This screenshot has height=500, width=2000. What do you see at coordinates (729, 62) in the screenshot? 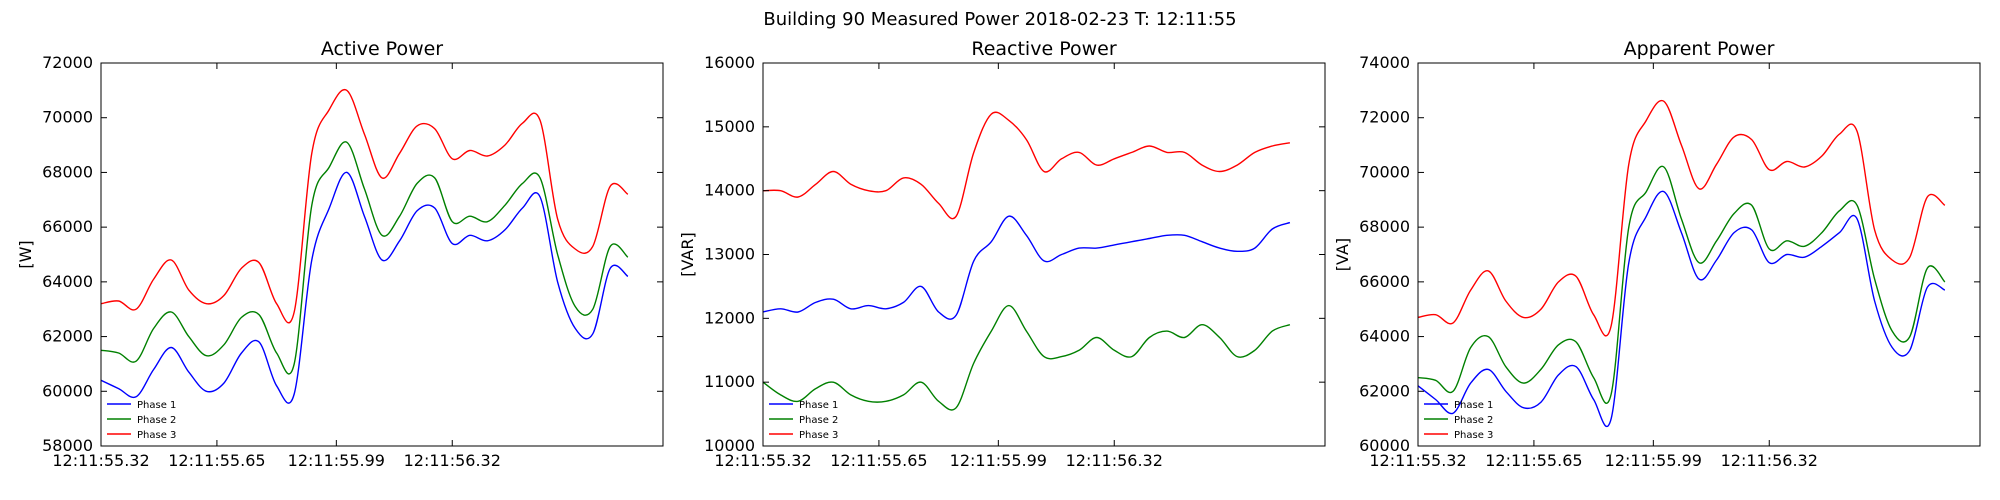
I see `y-tick-label: 16000` at bounding box center [729, 62].